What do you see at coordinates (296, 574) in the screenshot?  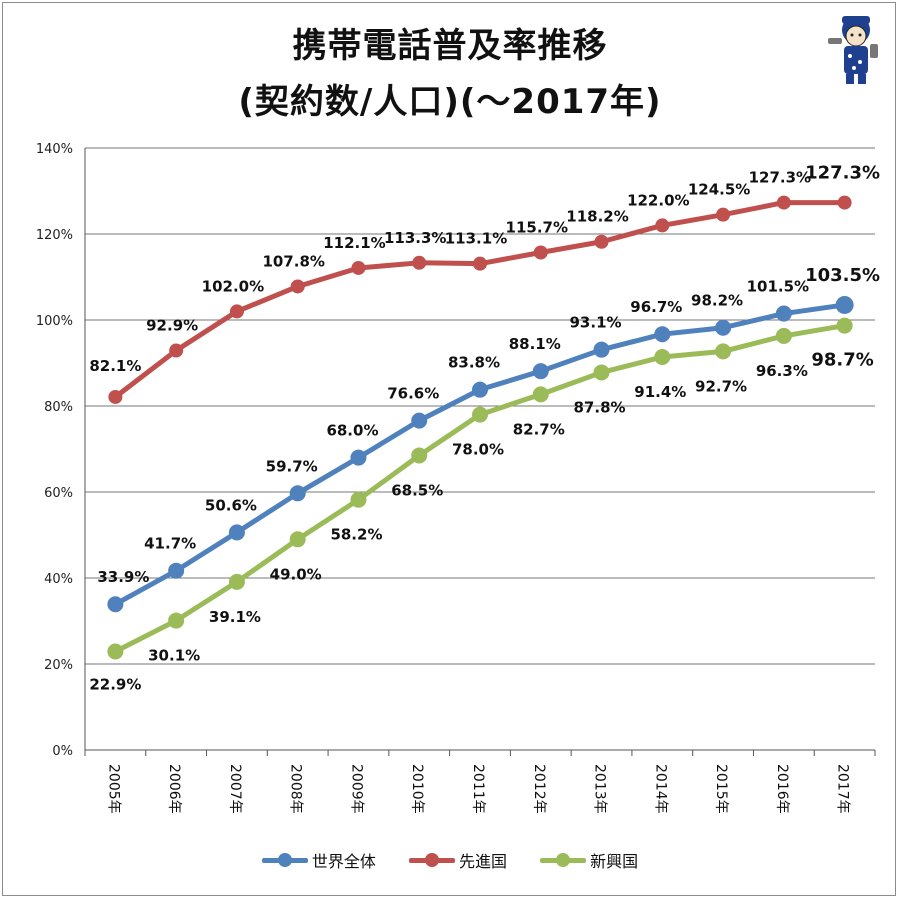 I see `data-label: 49.0%` at bounding box center [296, 574].